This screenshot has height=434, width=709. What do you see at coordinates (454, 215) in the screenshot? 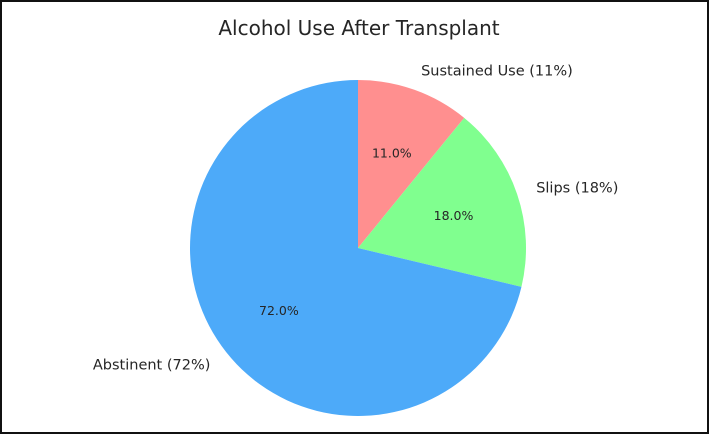
I see `slice-percent-slips: 18.0%` at bounding box center [454, 215].